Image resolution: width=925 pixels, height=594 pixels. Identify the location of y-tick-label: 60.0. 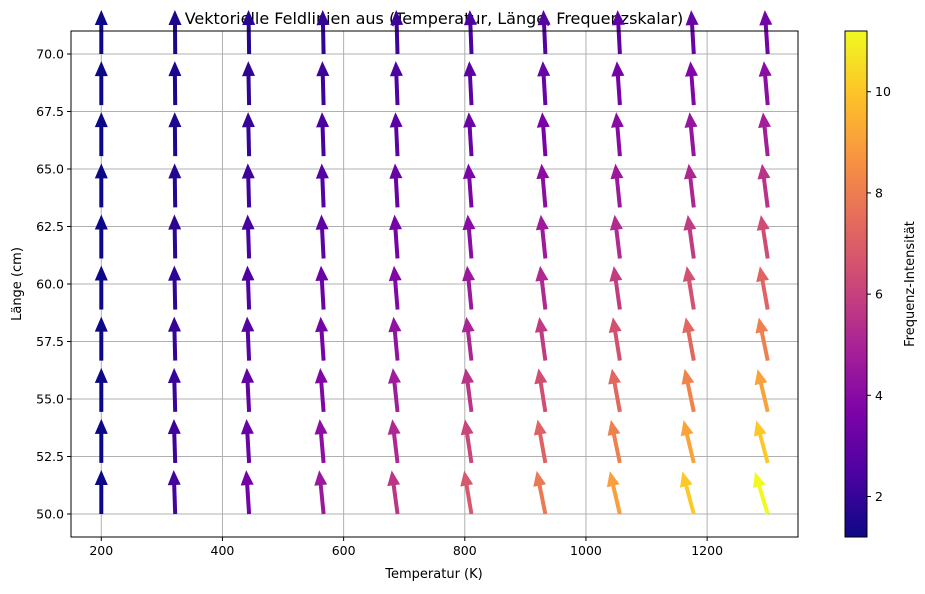
(50, 284).